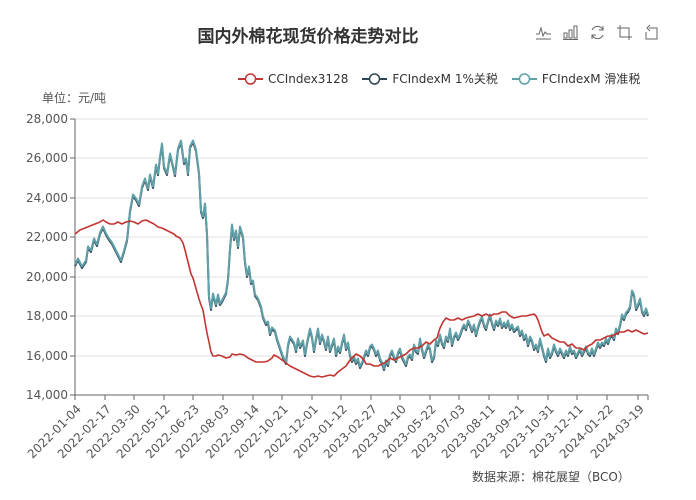 The height and width of the screenshot is (500, 696). I want to click on legend: CCIndex3128 FCIndexM 1%关税 FCIndexM 滑准税, so click(439, 78).